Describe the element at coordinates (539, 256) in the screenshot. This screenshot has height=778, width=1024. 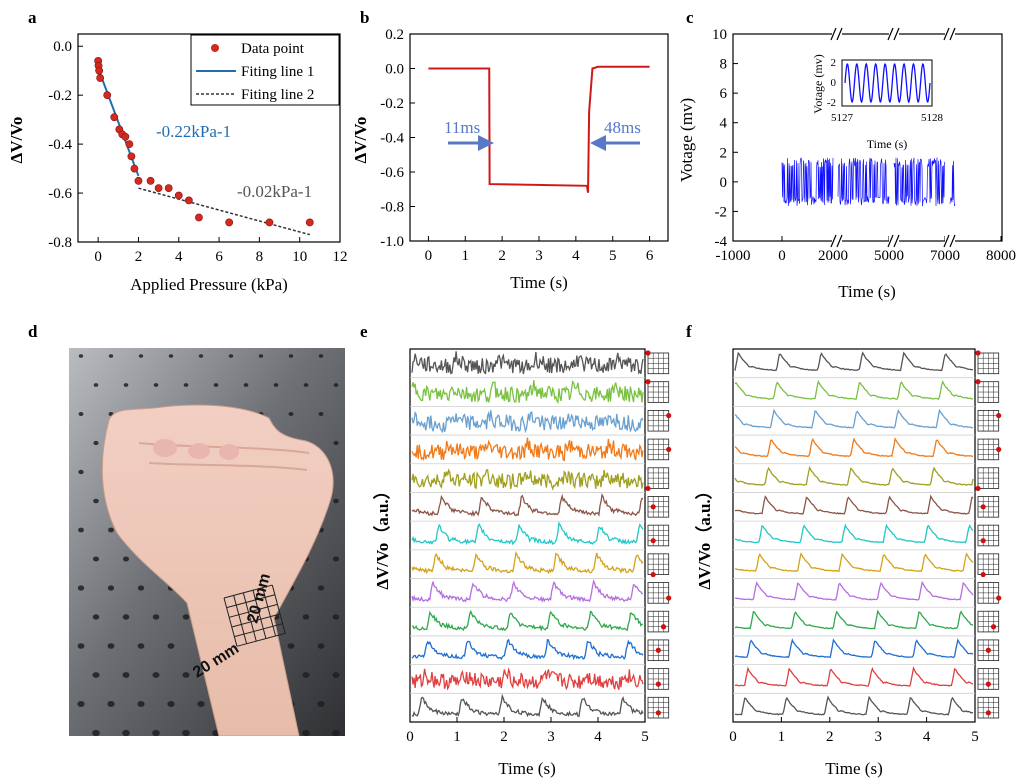
I see `b-xtick-label: 3` at that location.